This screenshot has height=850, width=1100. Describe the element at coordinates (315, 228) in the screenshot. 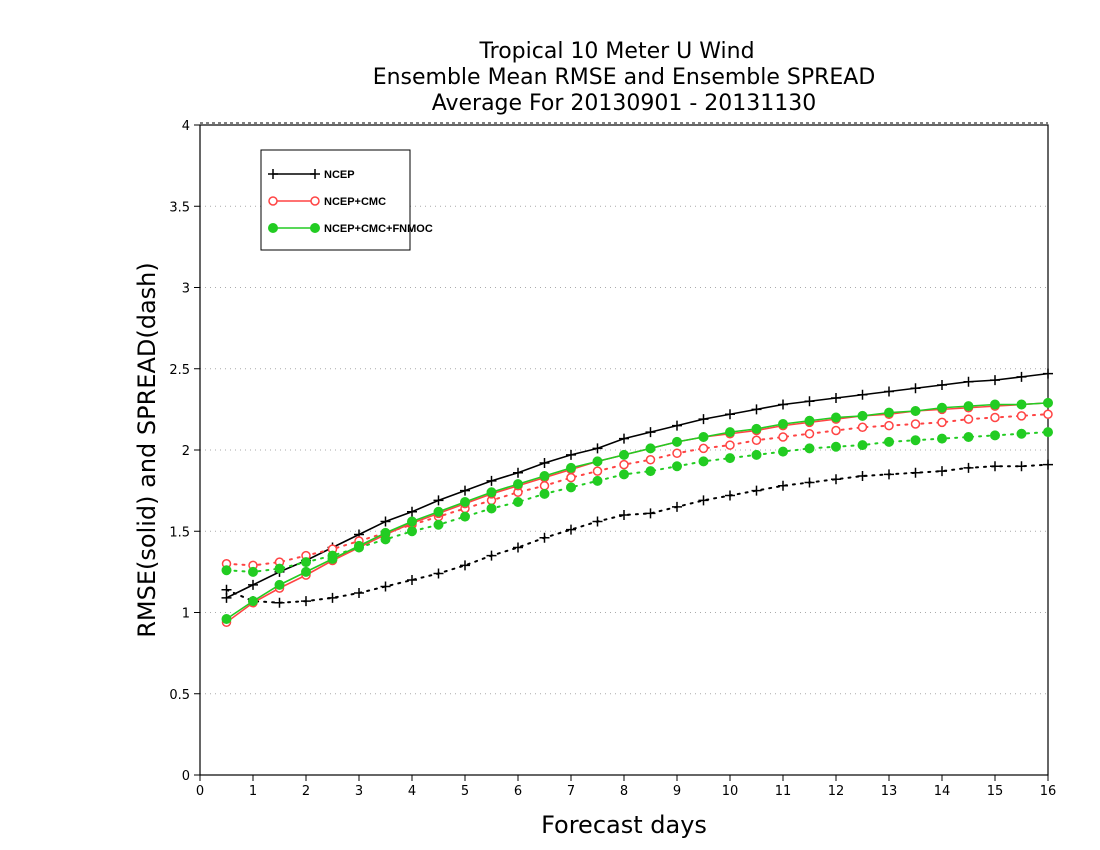

I see `legend-marker-right-ncep-cmc-fnmoc` at that location.